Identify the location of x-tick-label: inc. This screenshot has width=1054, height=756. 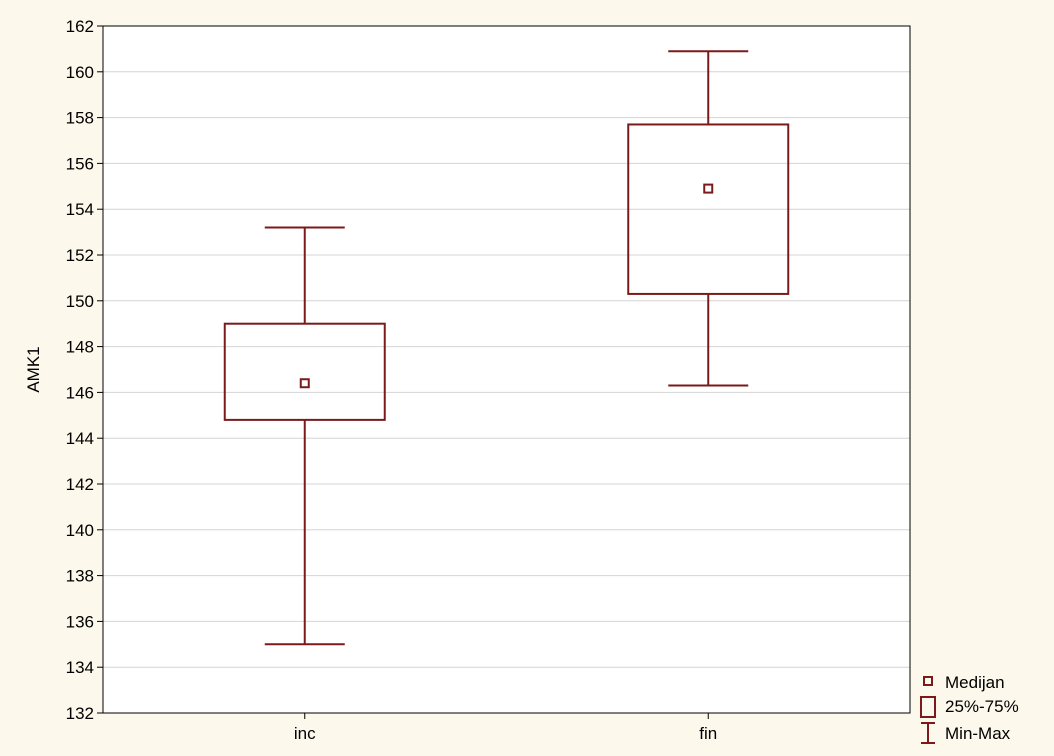
(305, 733).